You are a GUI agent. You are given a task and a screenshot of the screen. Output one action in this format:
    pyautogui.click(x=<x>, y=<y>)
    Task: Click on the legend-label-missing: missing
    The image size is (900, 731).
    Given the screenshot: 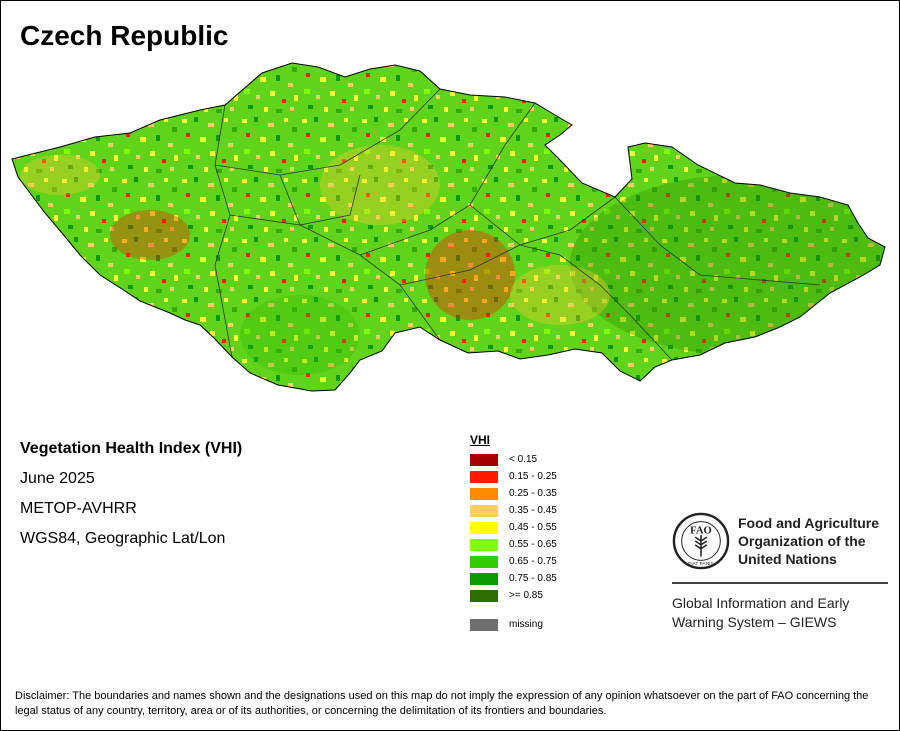 What is the action you would take?
    pyautogui.click(x=526, y=624)
    